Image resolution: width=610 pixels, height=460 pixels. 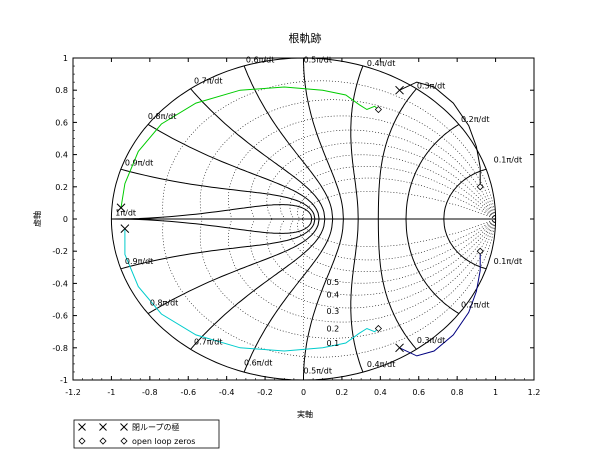 I want to click on y-tick-label: 0.4, so click(x=61, y=155).